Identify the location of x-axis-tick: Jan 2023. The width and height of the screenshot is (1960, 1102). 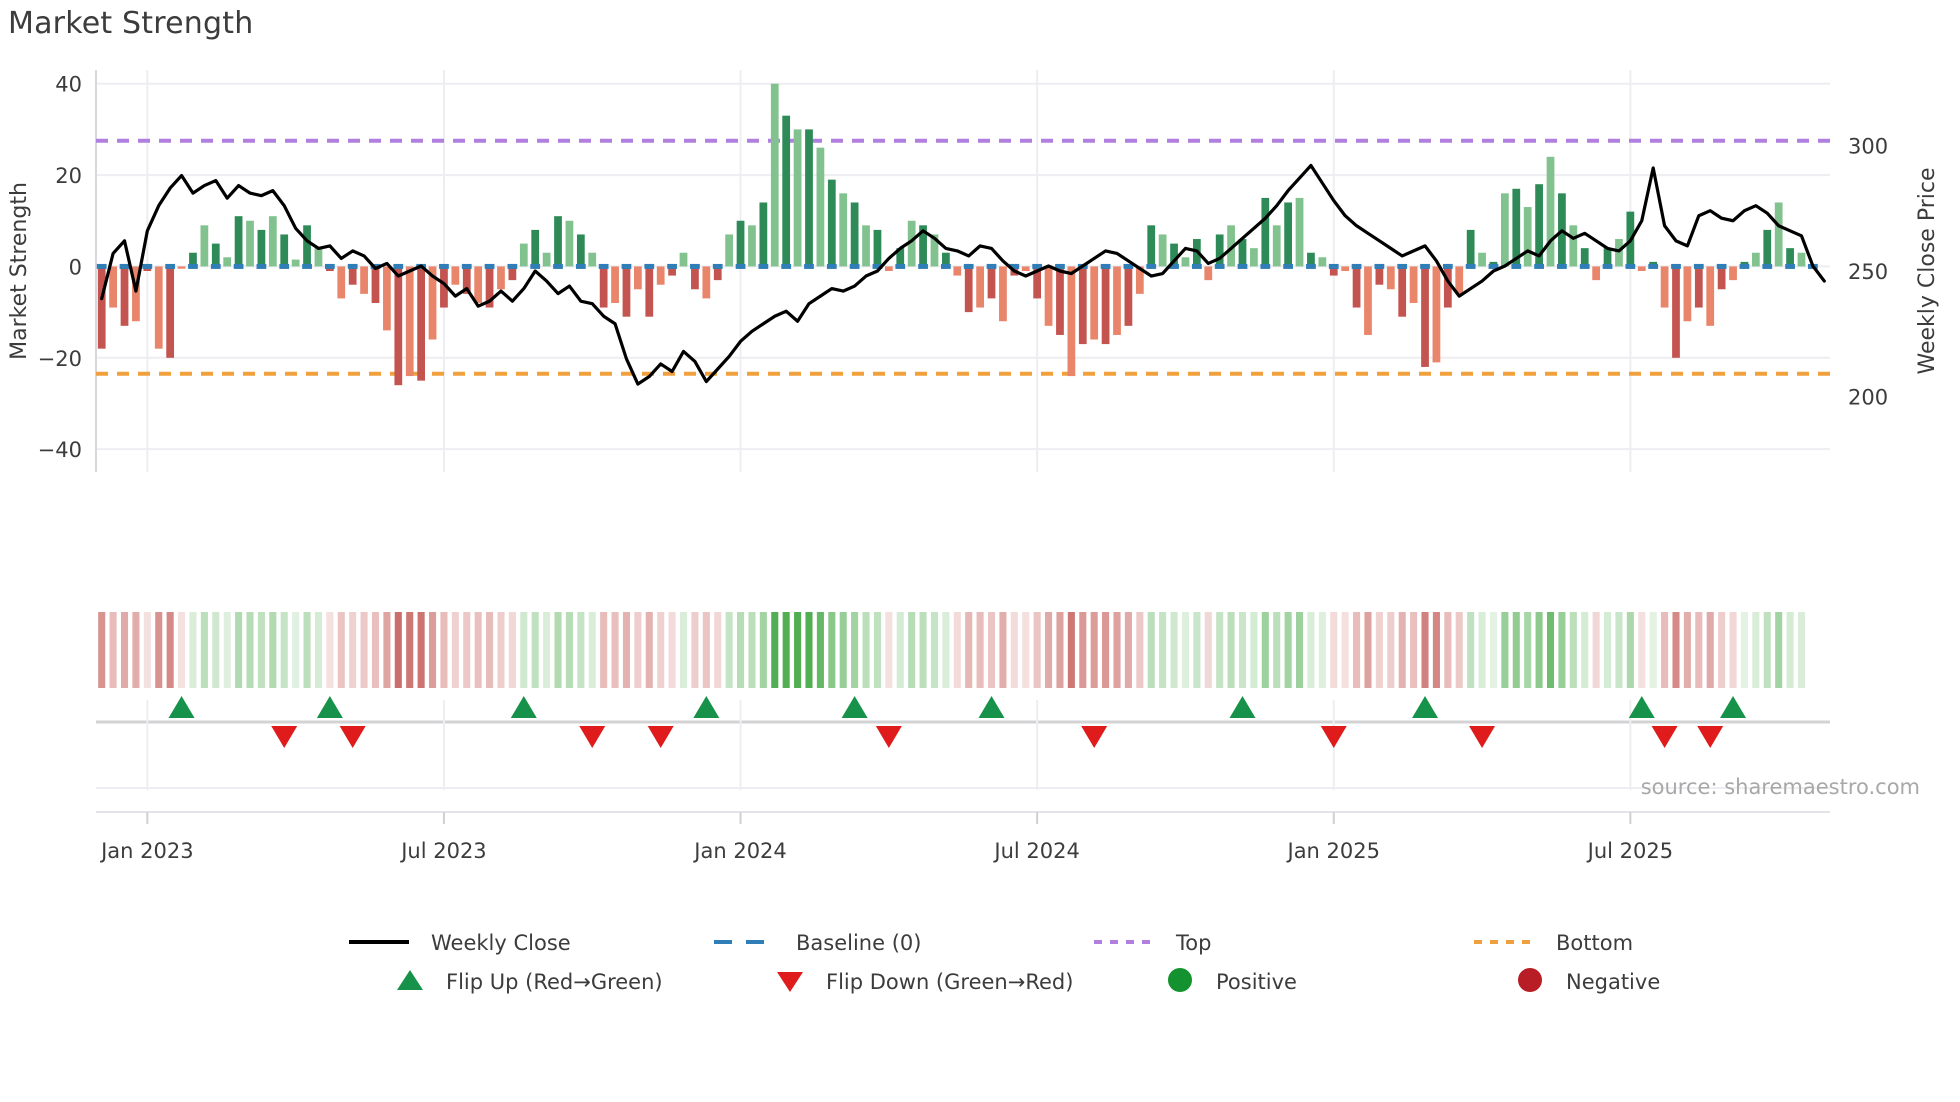
(146, 851).